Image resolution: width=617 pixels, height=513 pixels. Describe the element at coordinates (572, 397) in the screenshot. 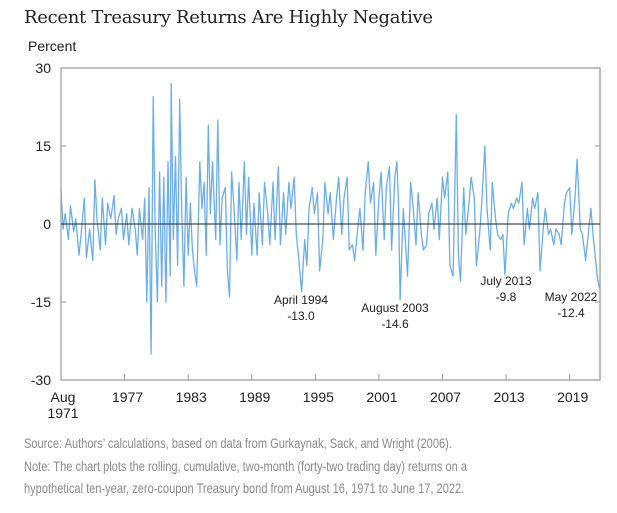

I see `x-tick-label: 2019` at that location.